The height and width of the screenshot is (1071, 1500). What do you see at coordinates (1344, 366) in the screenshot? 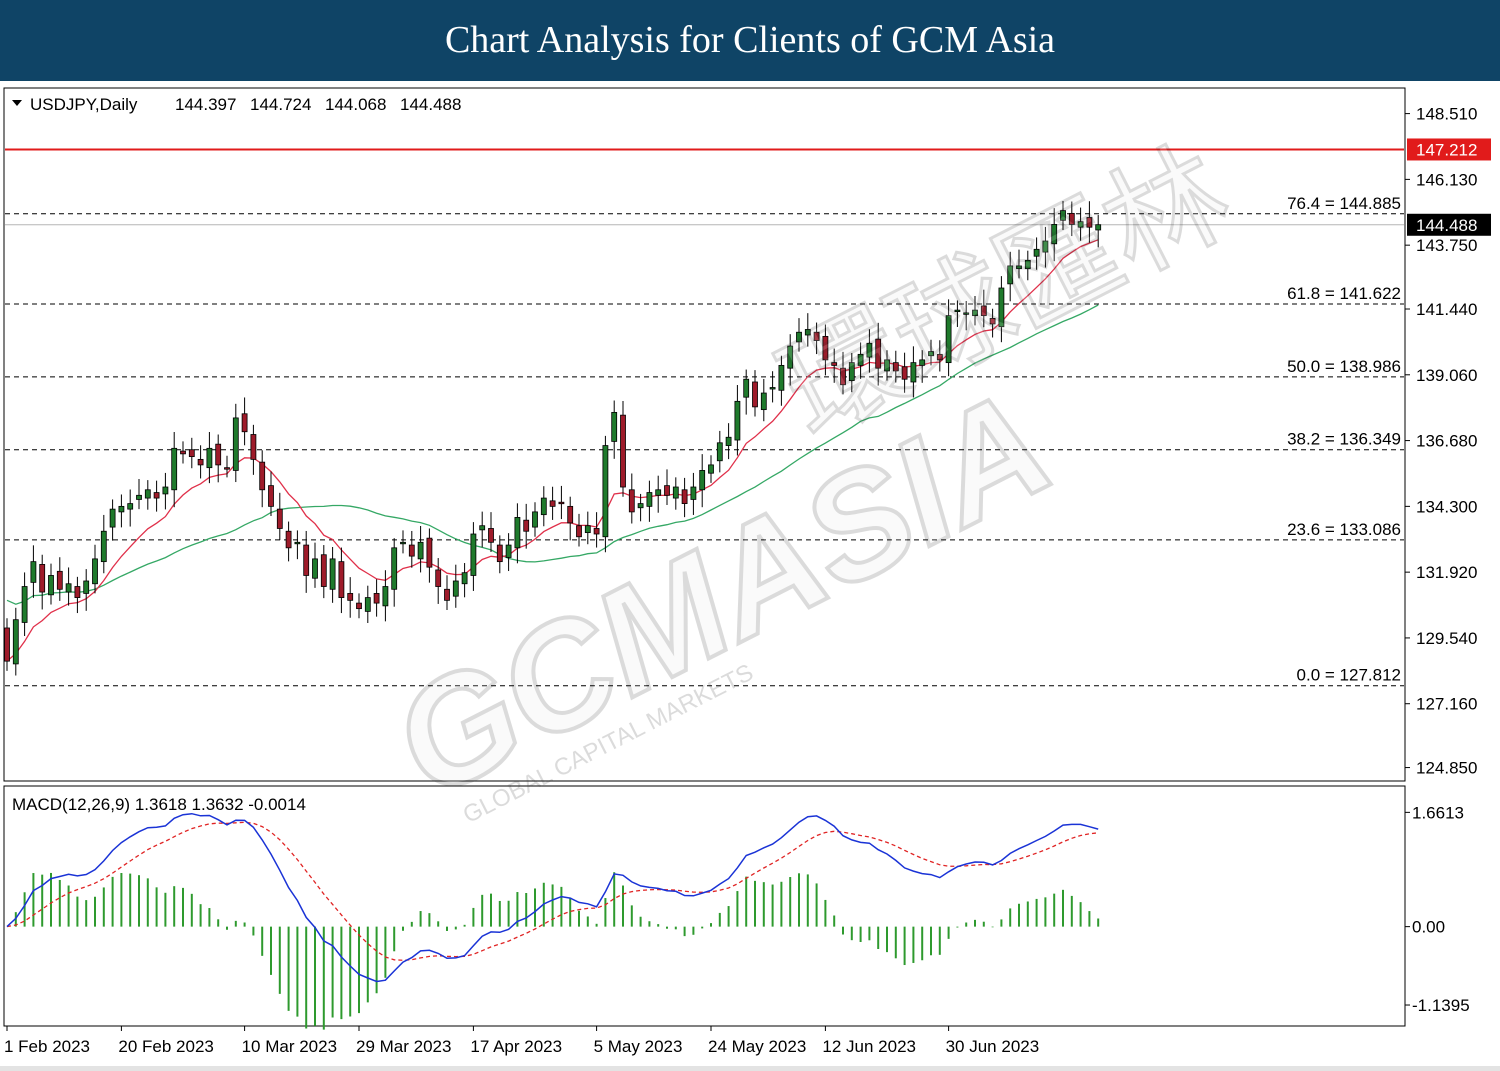
I see `fib-label: 50.0 = 138.986` at bounding box center [1344, 366].